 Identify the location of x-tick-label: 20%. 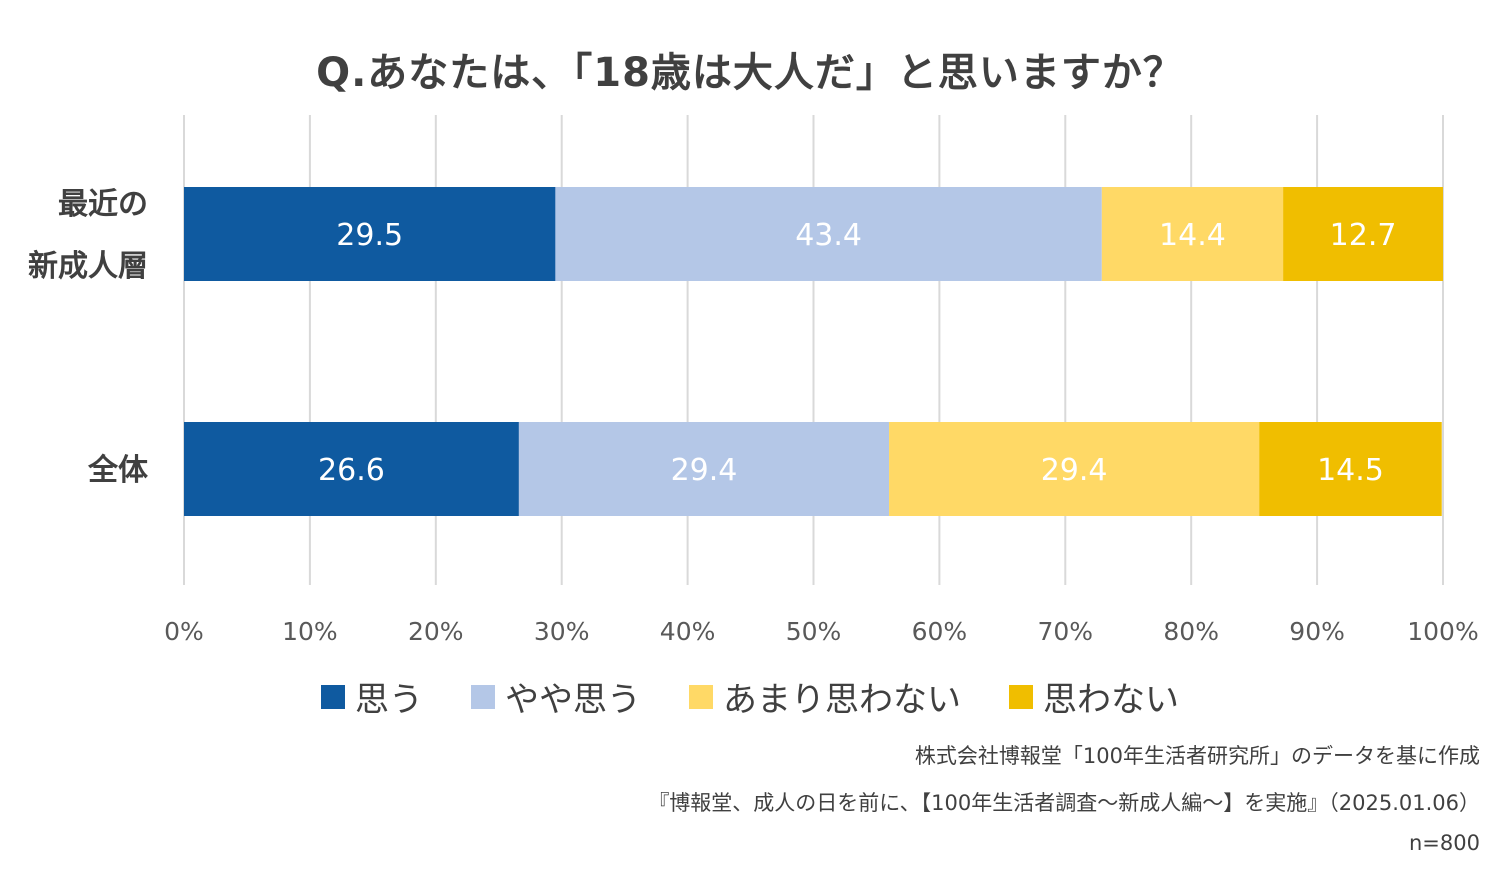
(436, 631).